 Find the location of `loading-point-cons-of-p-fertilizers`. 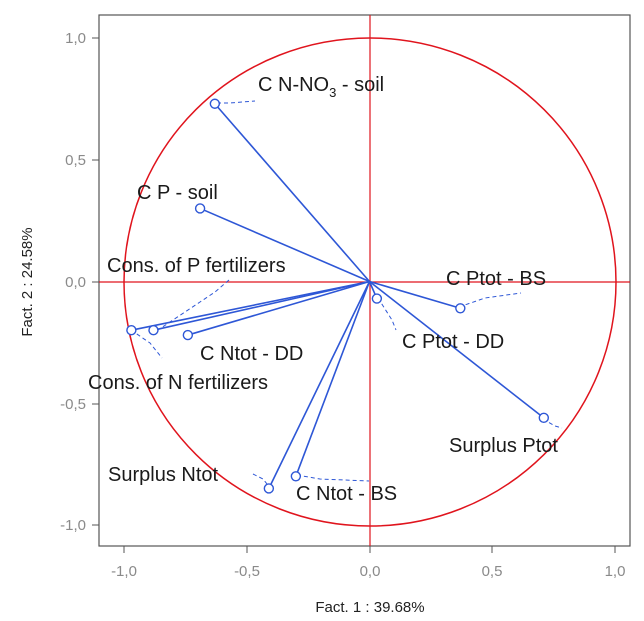

loading-point-cons-of-p-fertilizers is located at coordinates (153, 330).